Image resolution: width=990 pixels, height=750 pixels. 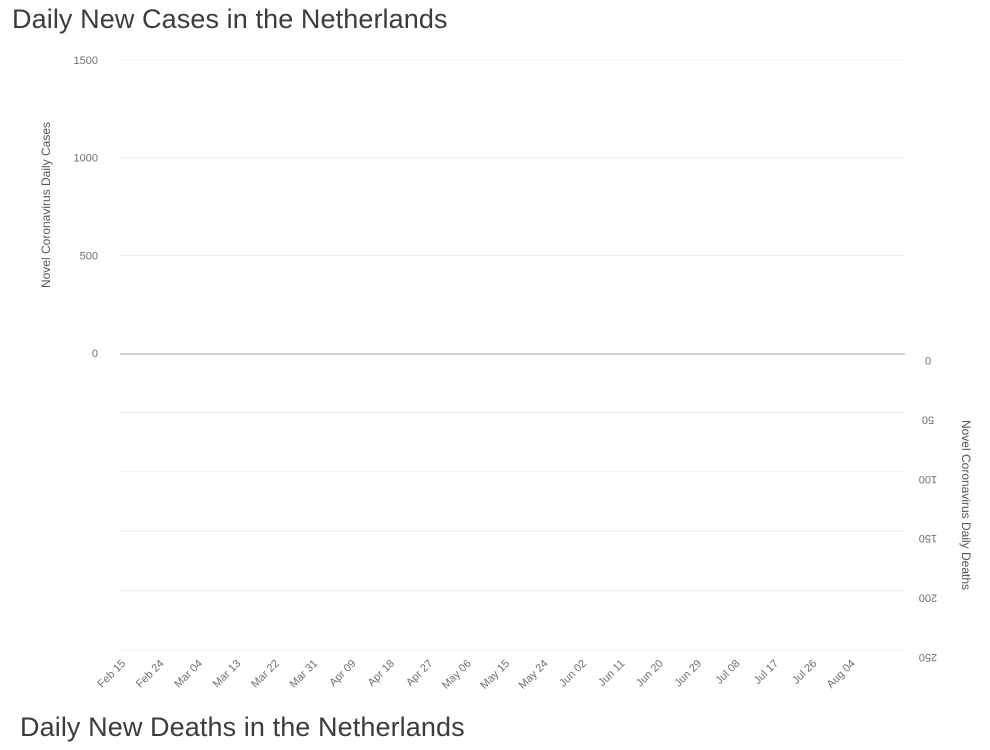 What do you see at coordinates (804, 672) in the screenshot?
I see `x-tick-label: Jul 26` at bounding box center [804, 672].